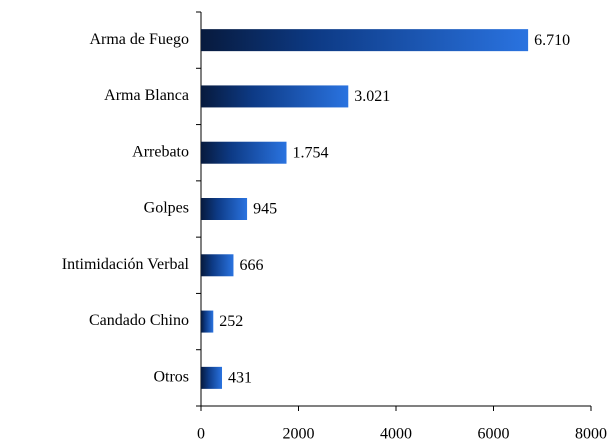 The height and width of the screenshot is (447, 616). Describe the element at coordinates (201, 434) in the screenshot. I see `x-tick-label: 0` at that location.